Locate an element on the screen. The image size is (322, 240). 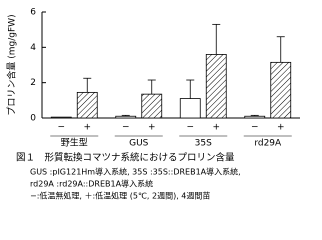
y-tick-label: 0 is located at coordinates (33, 119).